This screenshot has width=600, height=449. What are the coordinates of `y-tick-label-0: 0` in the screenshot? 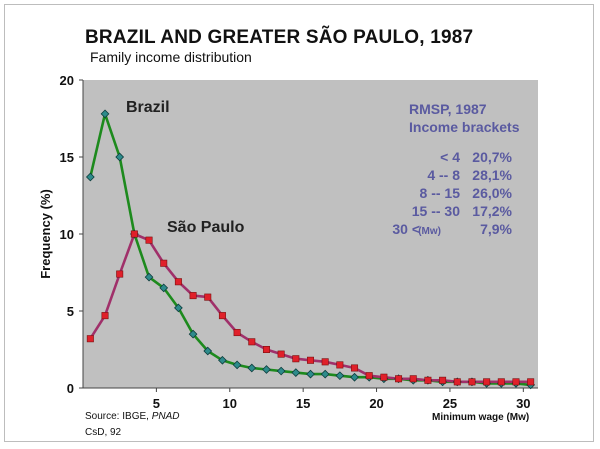 It's located at (70, 388).